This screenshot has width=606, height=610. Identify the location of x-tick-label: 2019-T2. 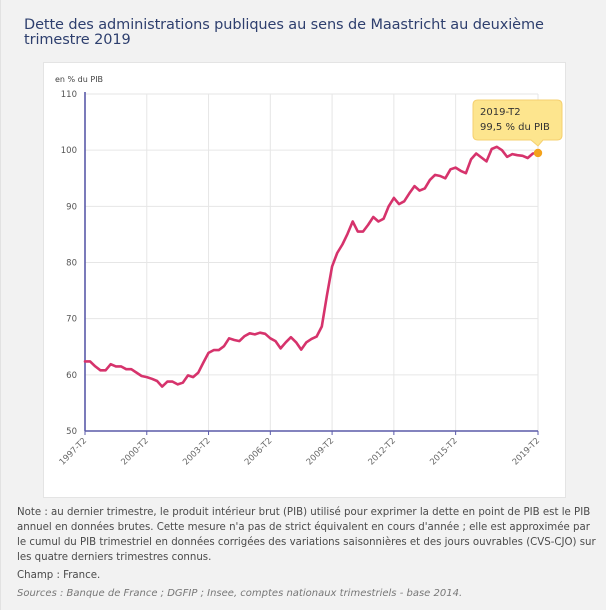
(526, 451).